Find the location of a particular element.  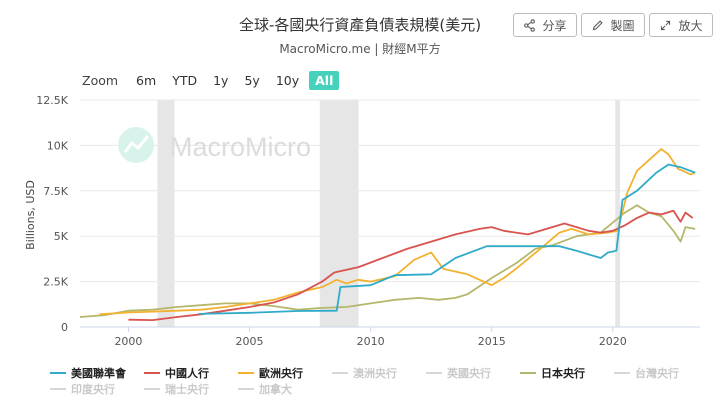

legend-item-snb: 瑞士央行 is located at coordinates (191, 389).